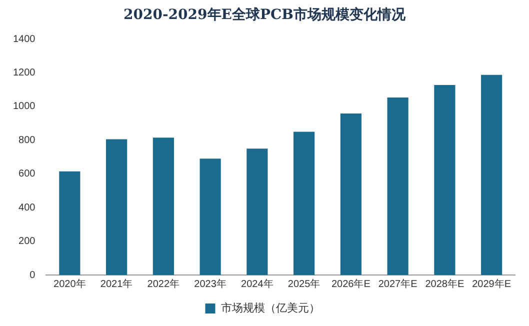  What do you see at coordinates (264, 15) in the screenshot?
I see `chart-title: 2020-2029年E全球PCB市场规模变化情况` at bounding box center [264, 15].